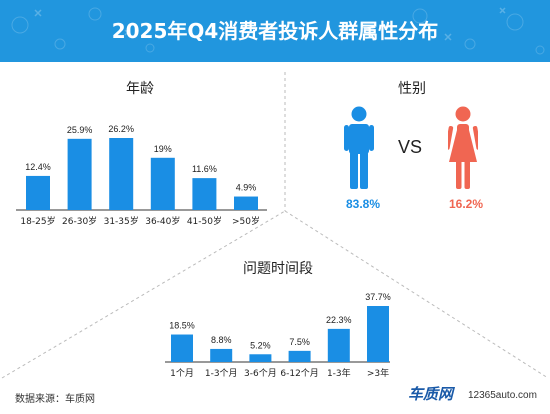  I want to click on data-source: 数据来源：车质网, so click(55, 399).